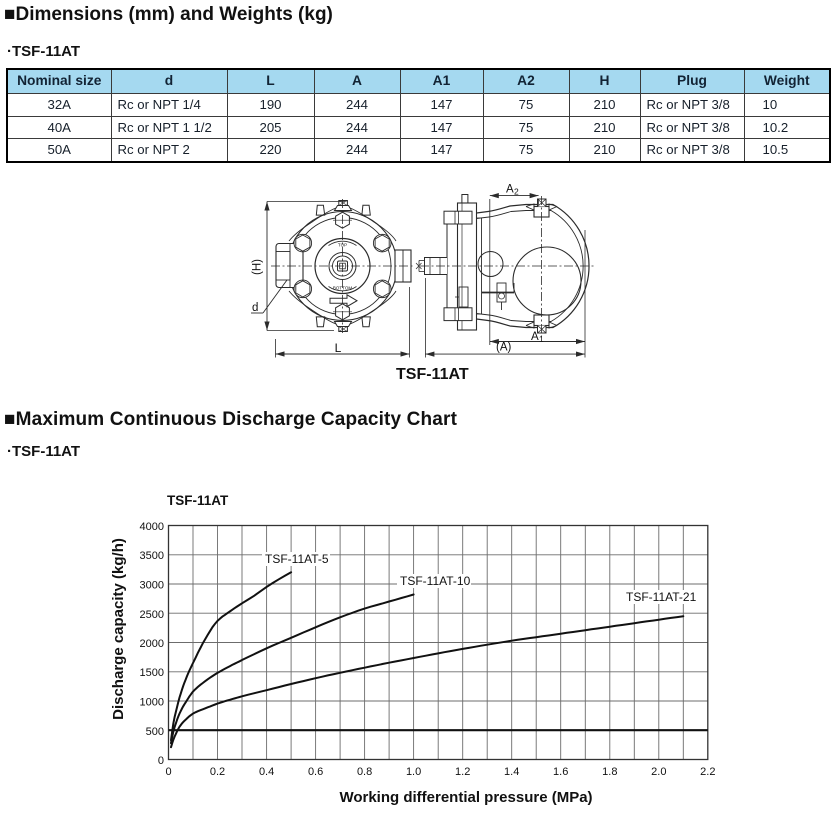 The image size is (835, 814). What do you see at coordinates (516, 192) in the screenshot?
I see `svg-text: 2` at bounding box center [516, 192].